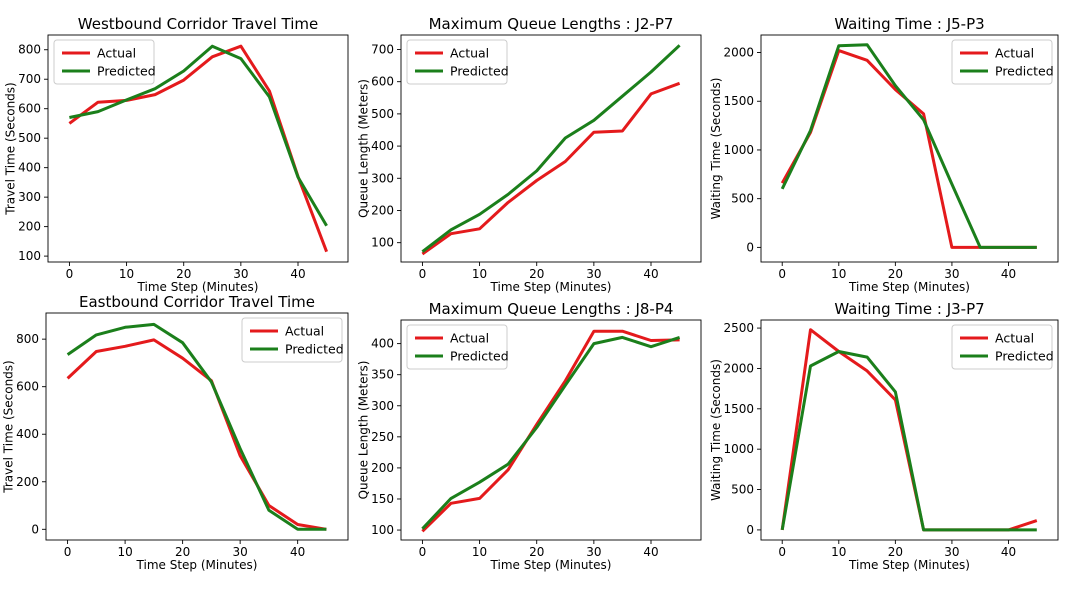 The width and height of the screenshot is (1067, 600). What do you see at coordinates (551, 309) in the screenshot?
I see `chart-title: Maximum Queue Lengths : J8-P4` at bounding box center [551, 309].